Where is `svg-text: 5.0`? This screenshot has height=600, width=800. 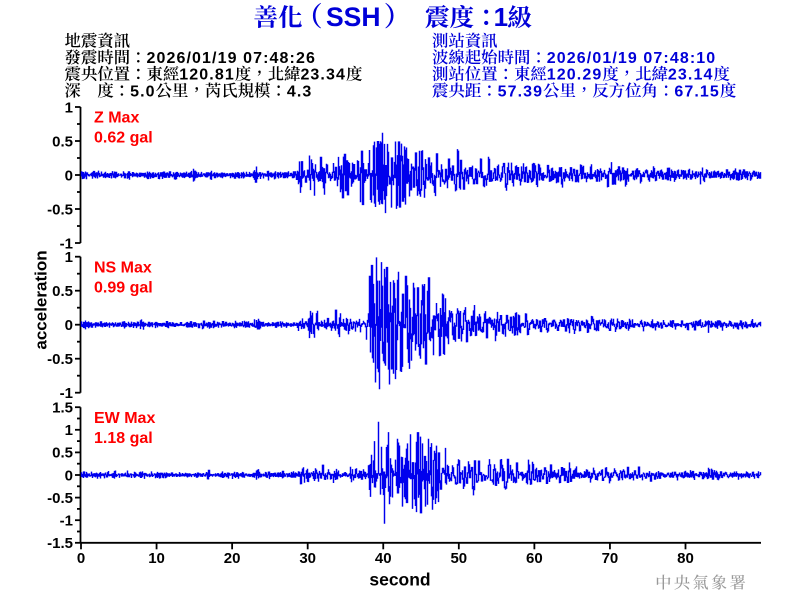 svg-text: 5.0 is located at coordinates (143, 91).